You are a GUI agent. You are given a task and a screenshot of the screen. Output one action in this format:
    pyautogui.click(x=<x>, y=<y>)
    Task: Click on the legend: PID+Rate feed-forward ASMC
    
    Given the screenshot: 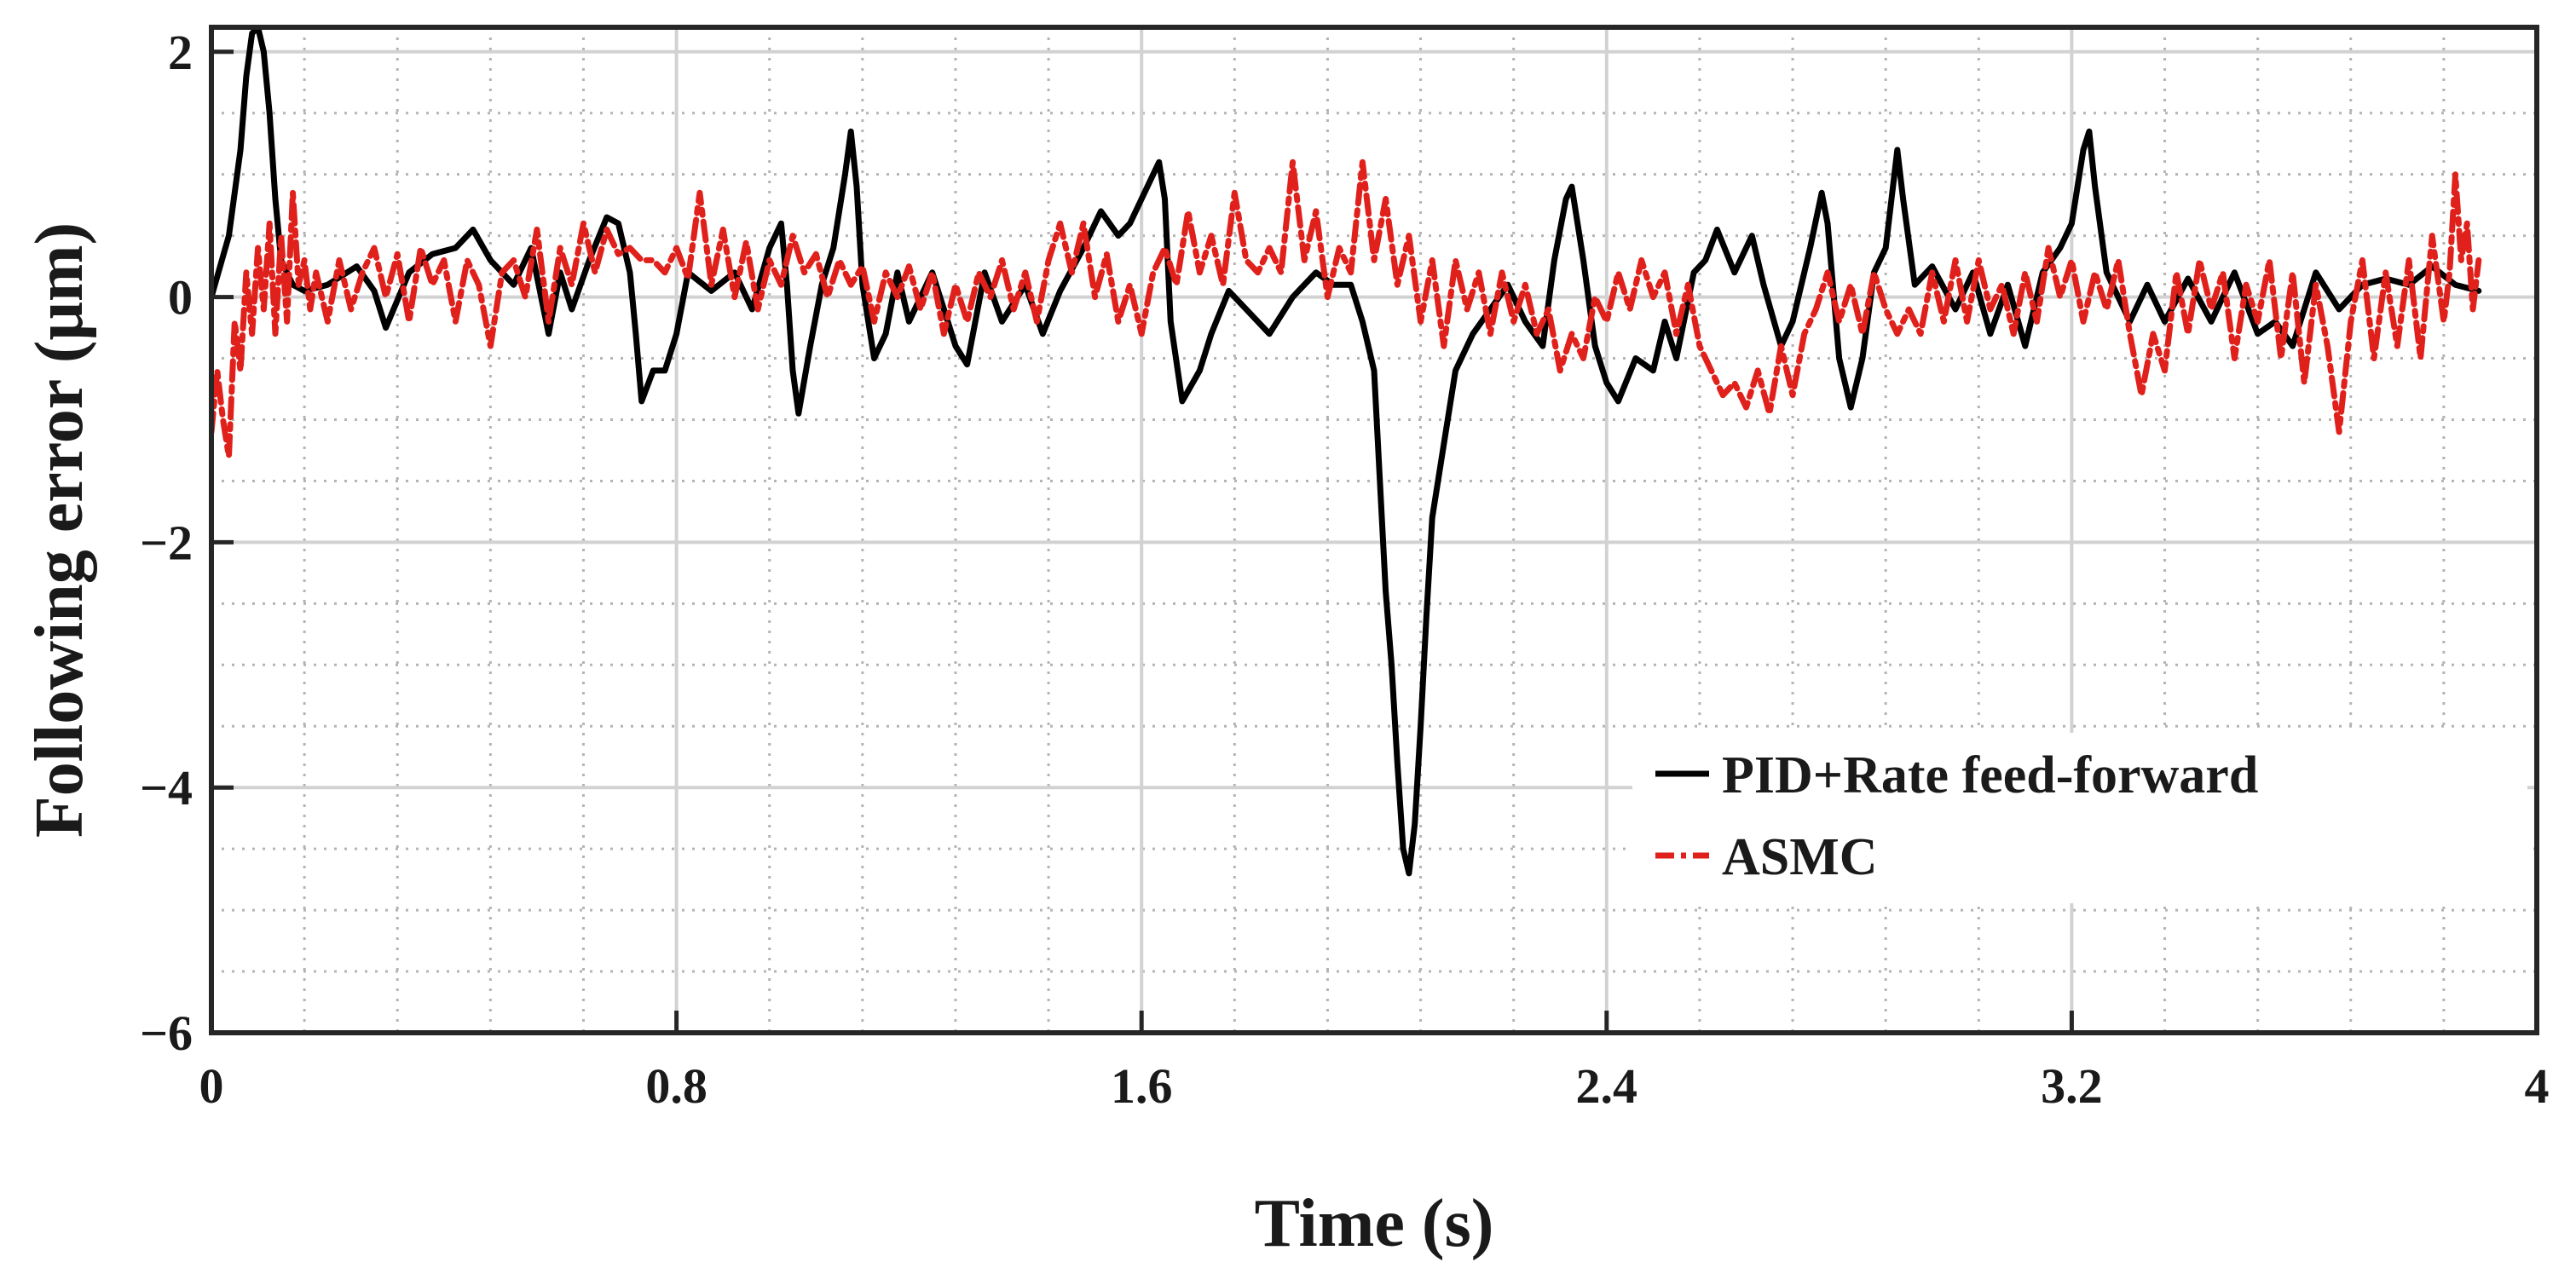 What is the action you would take?
    pyautogui.click(x=2079, y=818)
    